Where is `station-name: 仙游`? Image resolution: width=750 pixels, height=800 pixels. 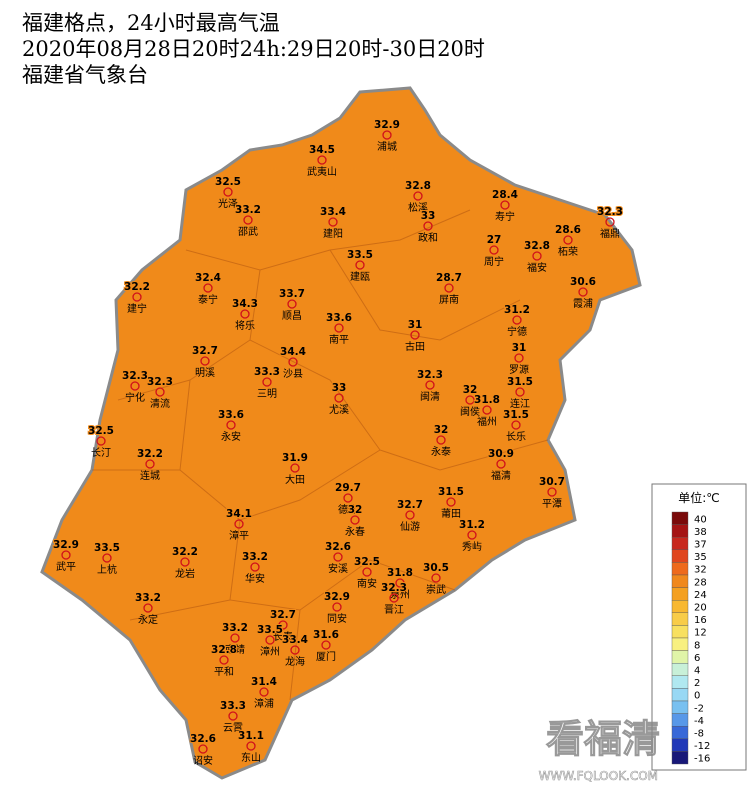 station-name: 仙游 is located at coordinates (410, 526).